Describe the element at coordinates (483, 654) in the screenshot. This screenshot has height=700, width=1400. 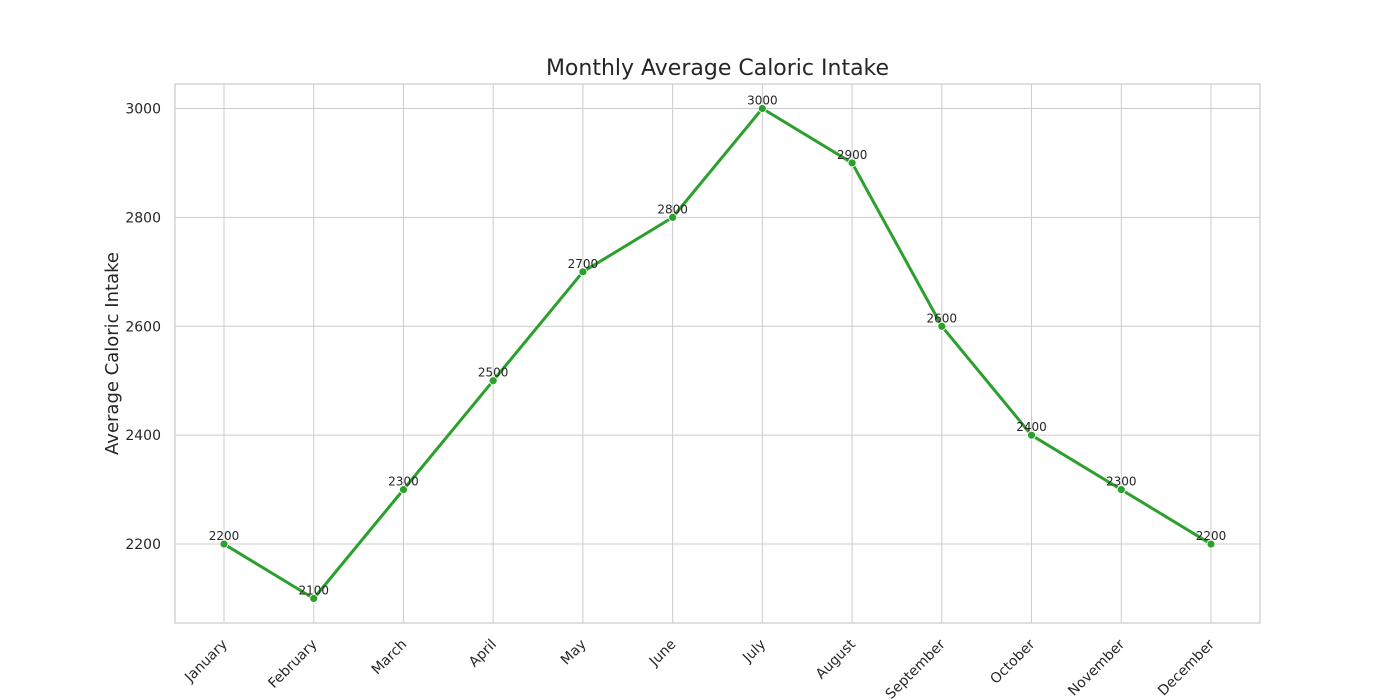
I see `x-tick-label: April` at that location.